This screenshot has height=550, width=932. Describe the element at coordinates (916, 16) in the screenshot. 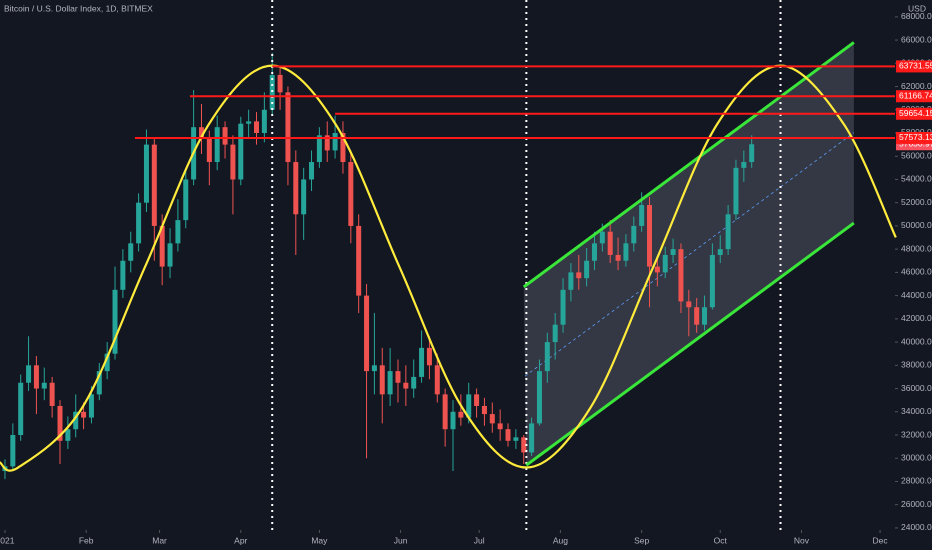

I see `y-tick-label: 68000.00` at that location.